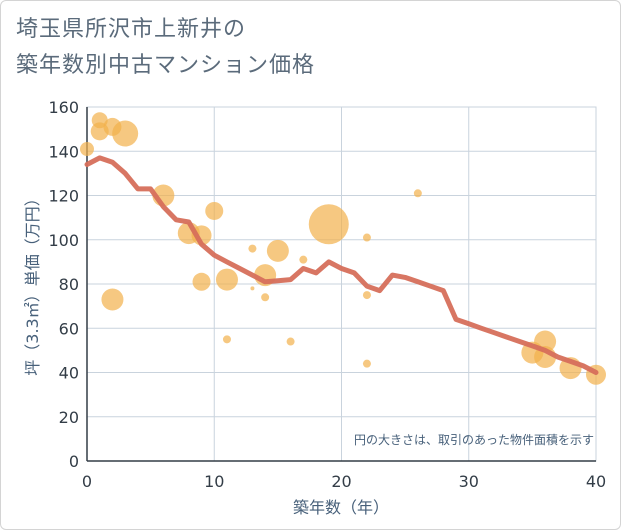 Image resolution: width=621 pixels, height=530 pixels. Describe the element at coordinates (469, 481) in the screenshot. I see `x-tick-label: 30` at that location.